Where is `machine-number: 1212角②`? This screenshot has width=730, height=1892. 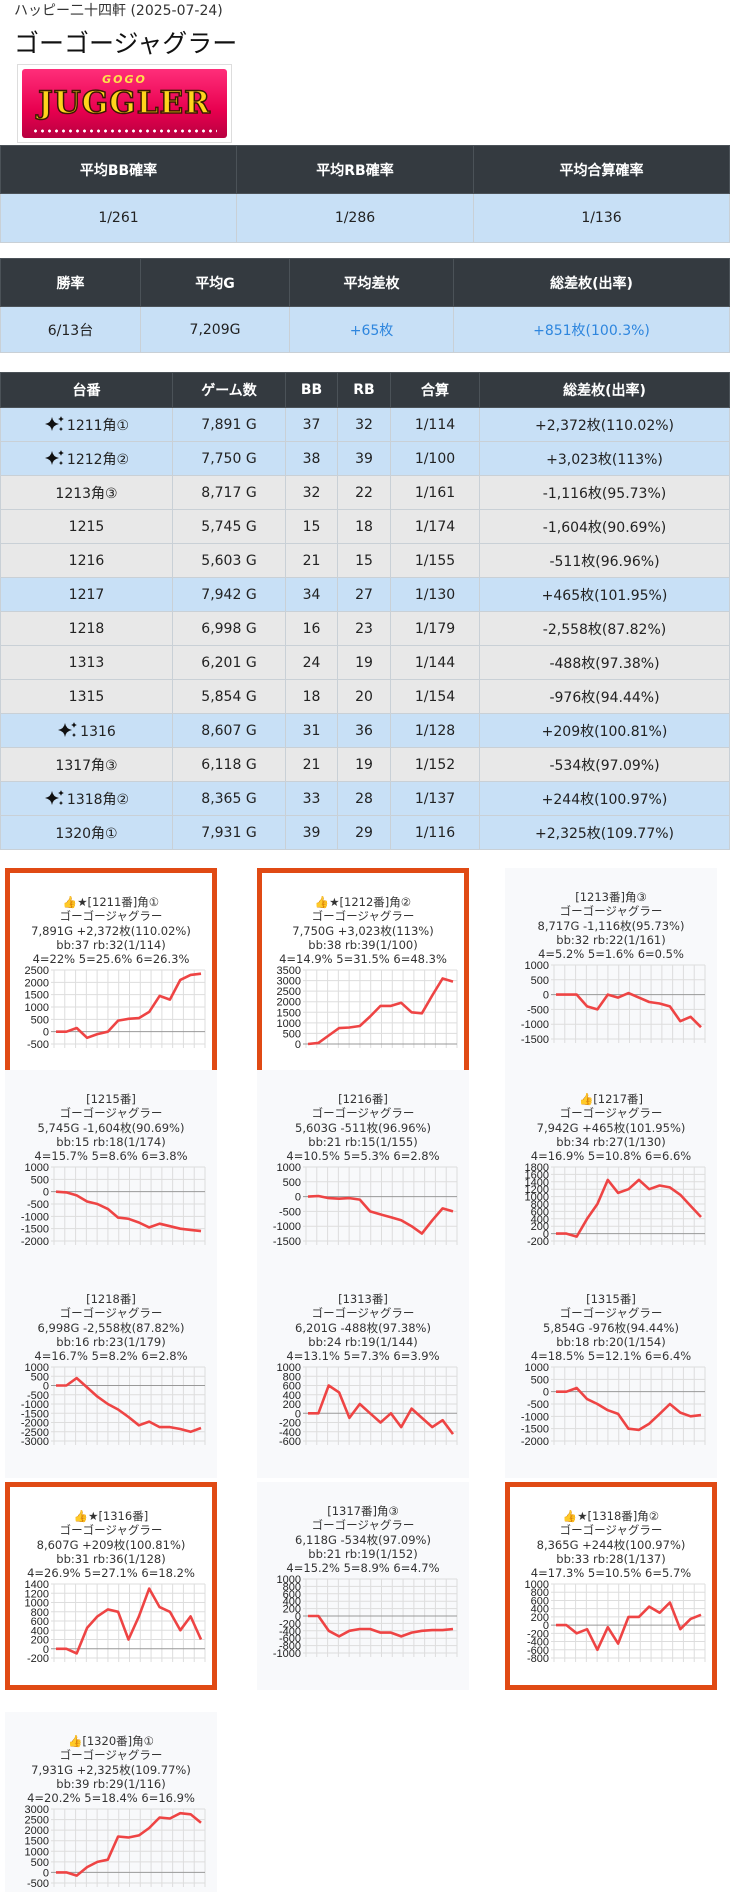 machine-number: 1212角② is located at coordinates (86, 458).